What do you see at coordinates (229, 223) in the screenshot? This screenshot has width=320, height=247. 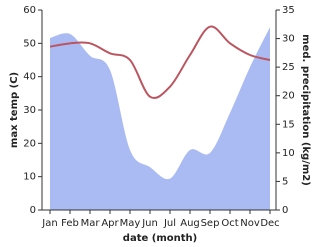 I see `x-tick-label: Oct` at bounding box center [229, 223].